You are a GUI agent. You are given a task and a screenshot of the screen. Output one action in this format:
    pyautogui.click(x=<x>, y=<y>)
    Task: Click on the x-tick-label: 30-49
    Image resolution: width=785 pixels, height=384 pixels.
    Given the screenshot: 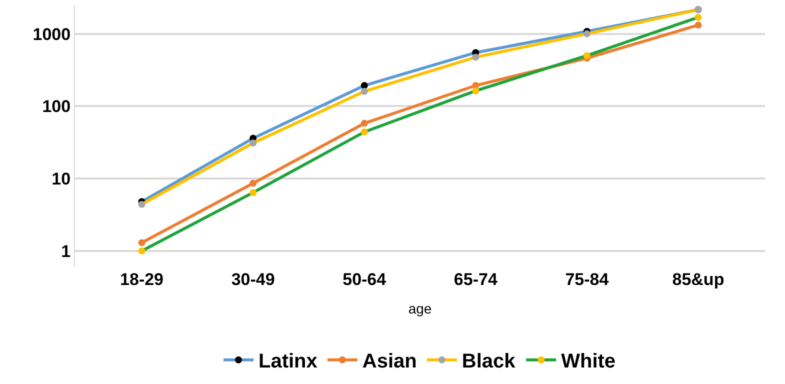 What is the action you would take?
    pyautogui.click(x=253, y=279)
    